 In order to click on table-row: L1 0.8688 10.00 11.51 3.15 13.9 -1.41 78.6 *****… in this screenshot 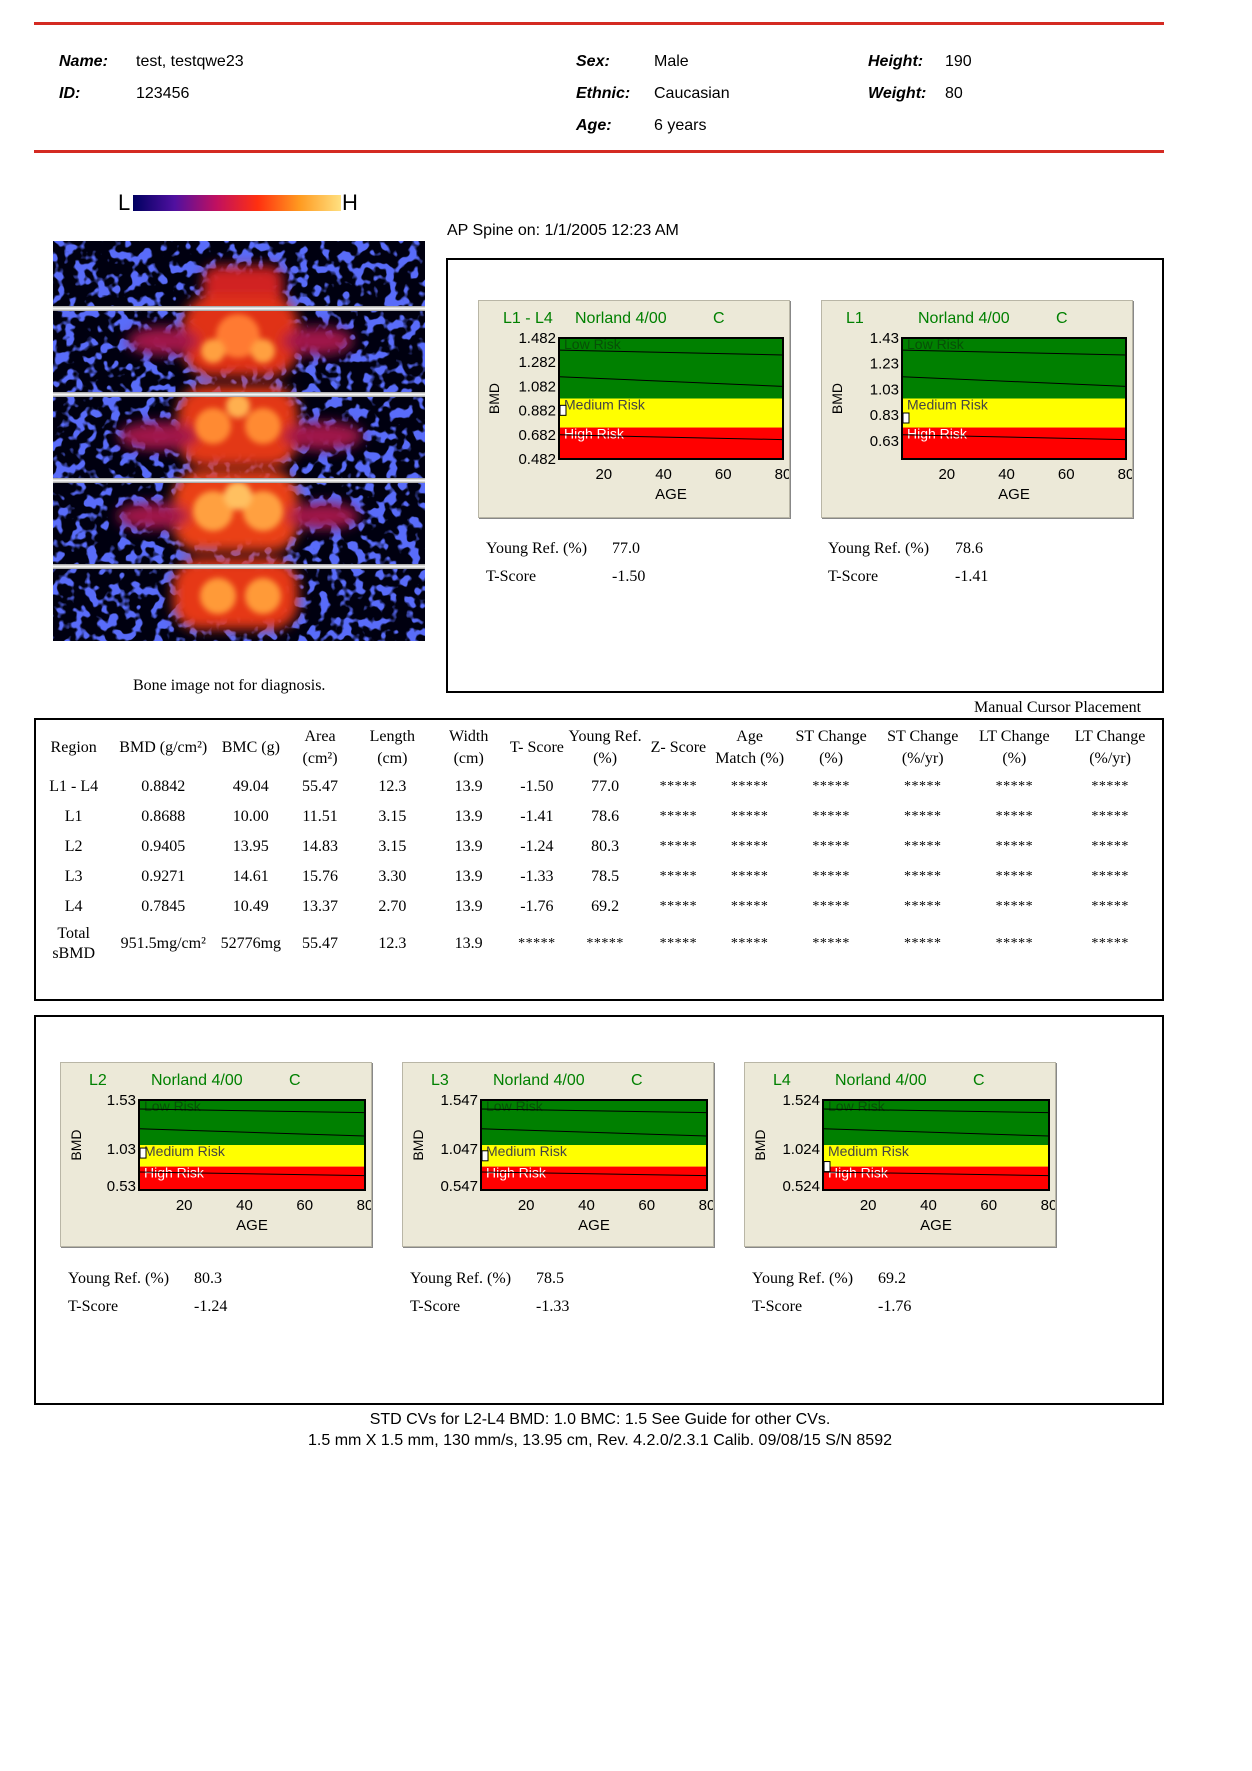, I will do `click(598, 817)`.